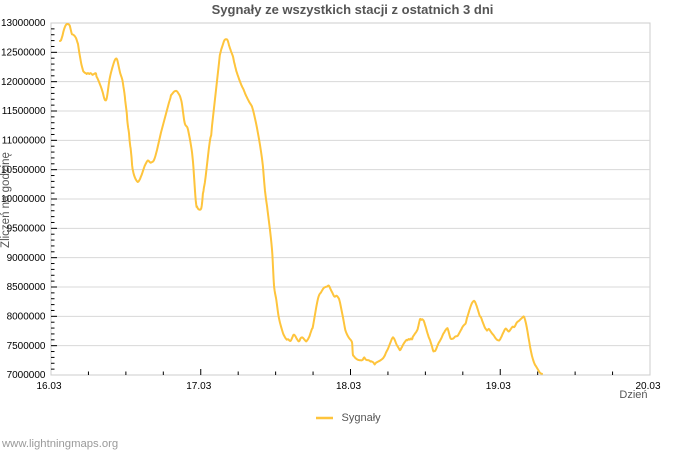 The width and height of the screenshot is (700, 450). What do you see at coordinates (23, 199) in the screenshot?
I see `svg-text: 10000000` at bounding box center [23, 199].